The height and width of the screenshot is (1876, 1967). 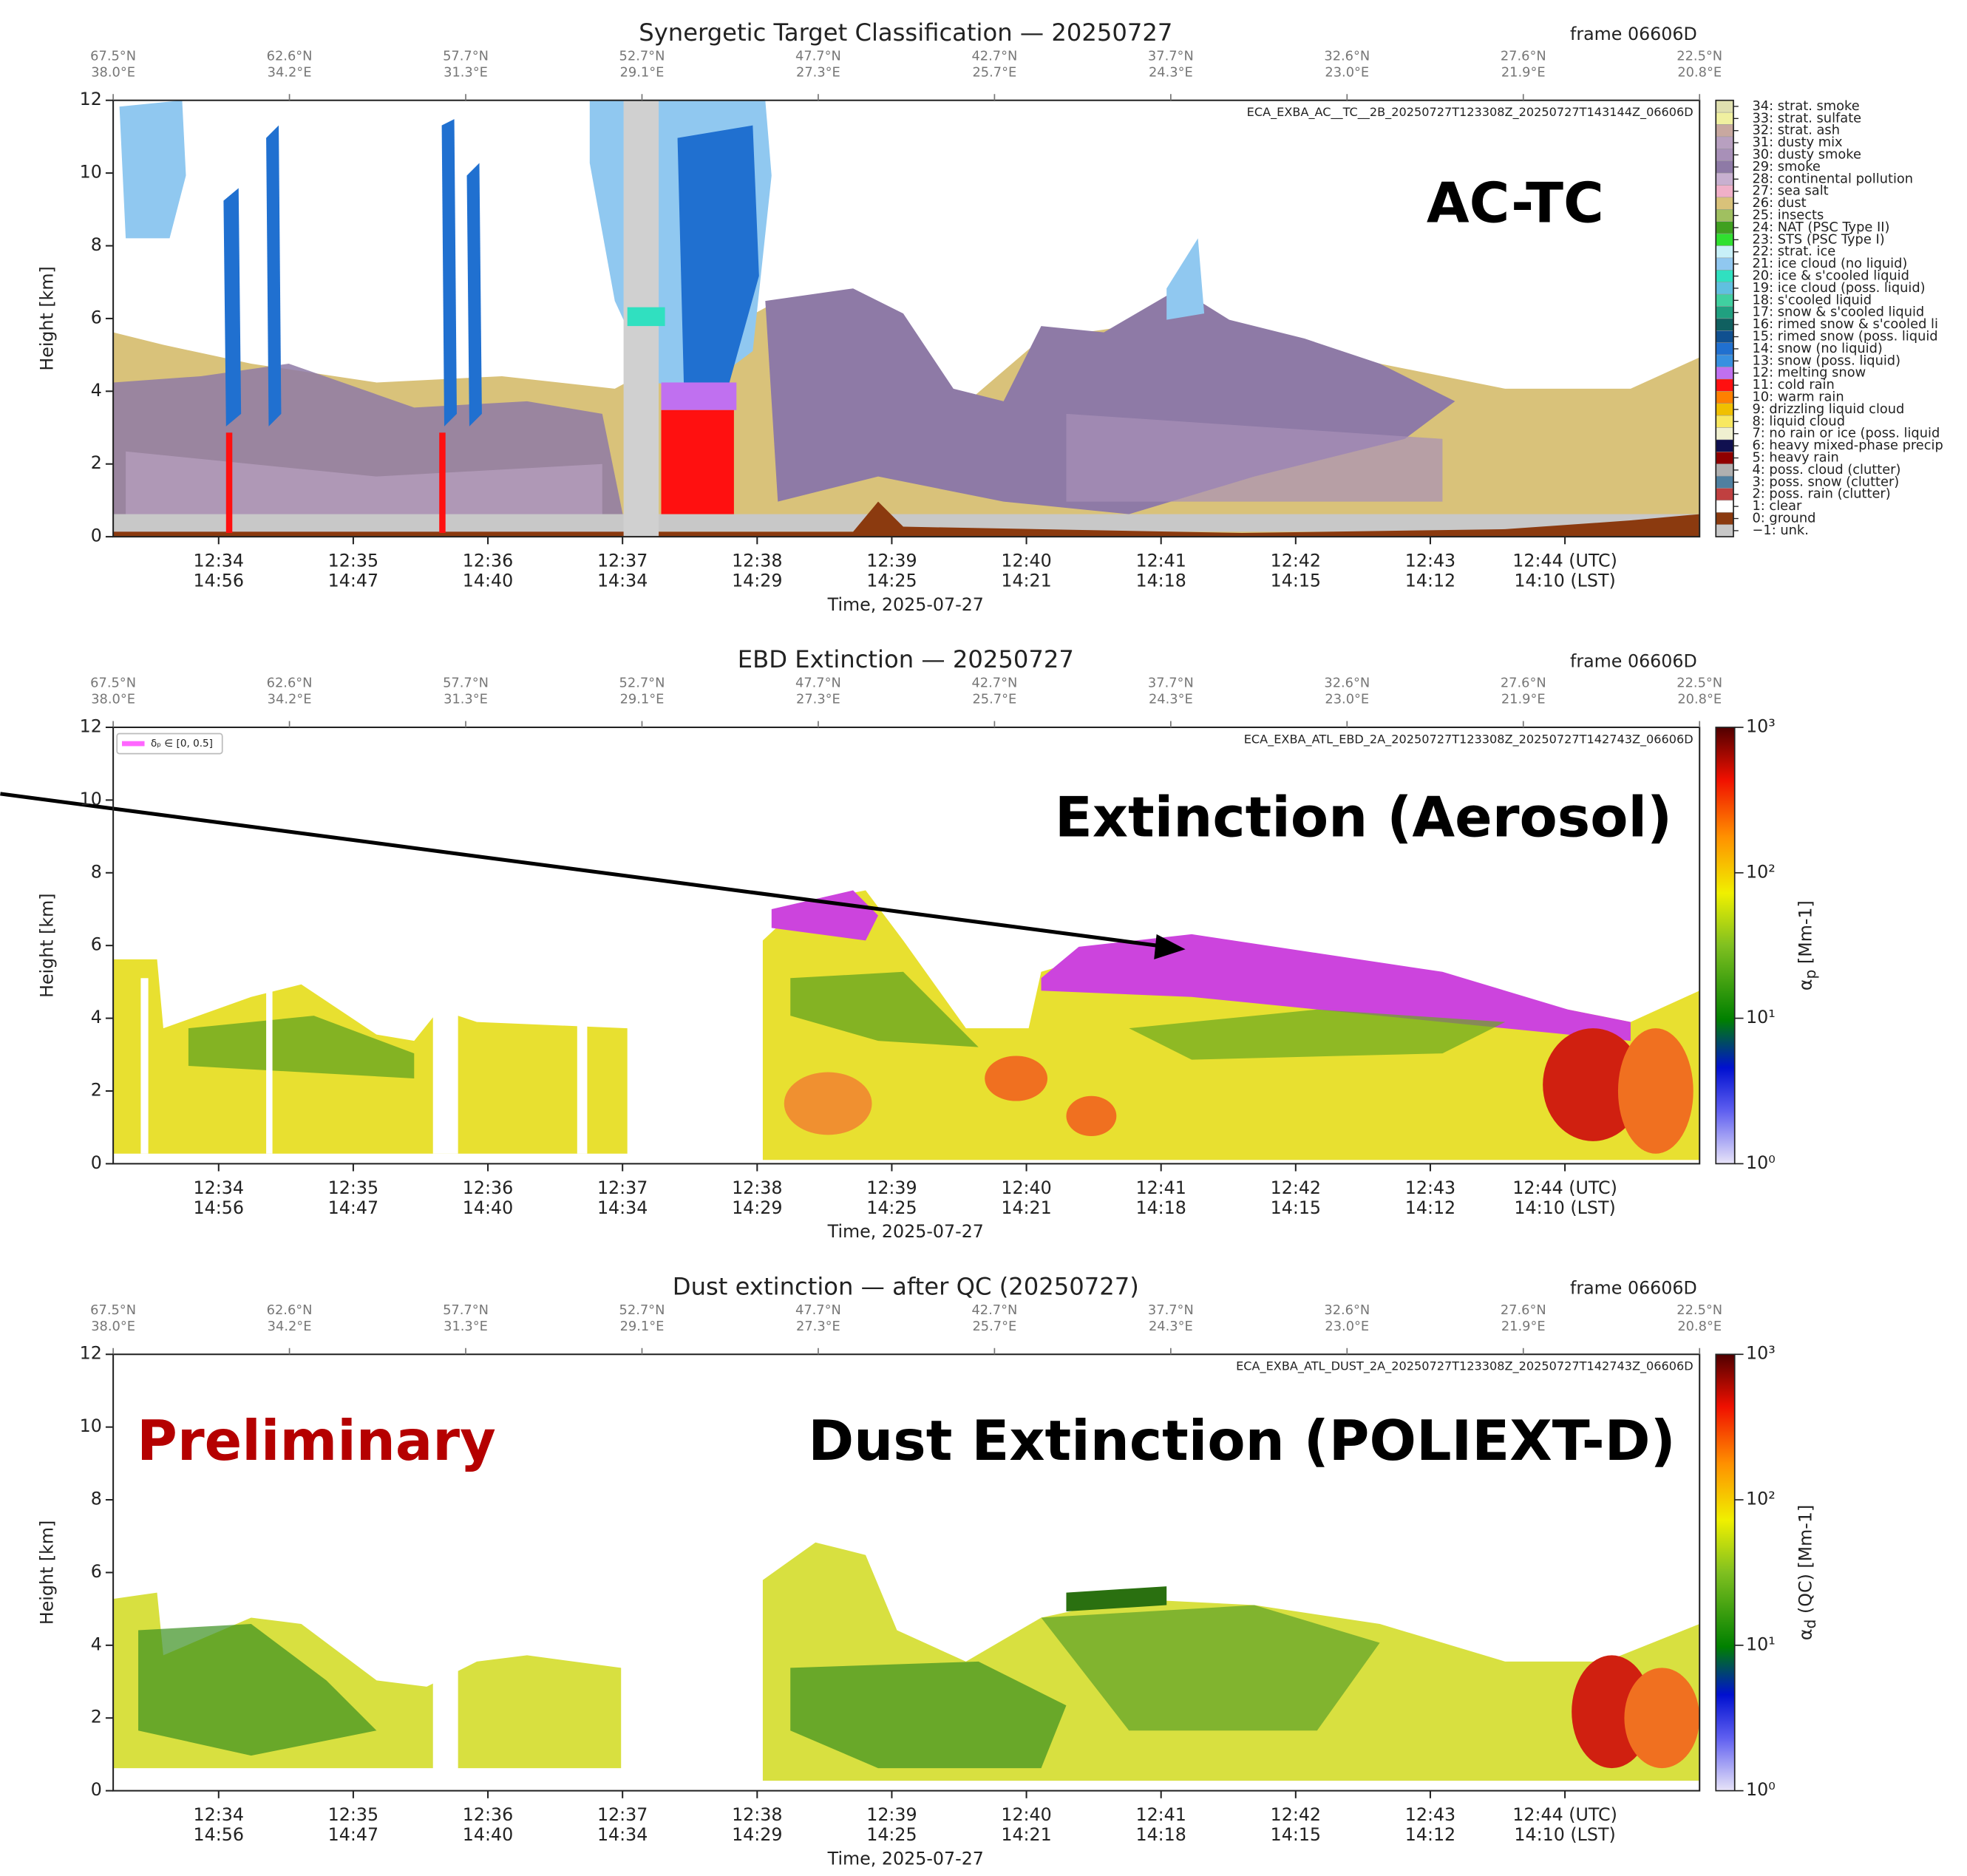 I want to click on x-tick-lst: 14:12, so click(x=1430, y=1834).